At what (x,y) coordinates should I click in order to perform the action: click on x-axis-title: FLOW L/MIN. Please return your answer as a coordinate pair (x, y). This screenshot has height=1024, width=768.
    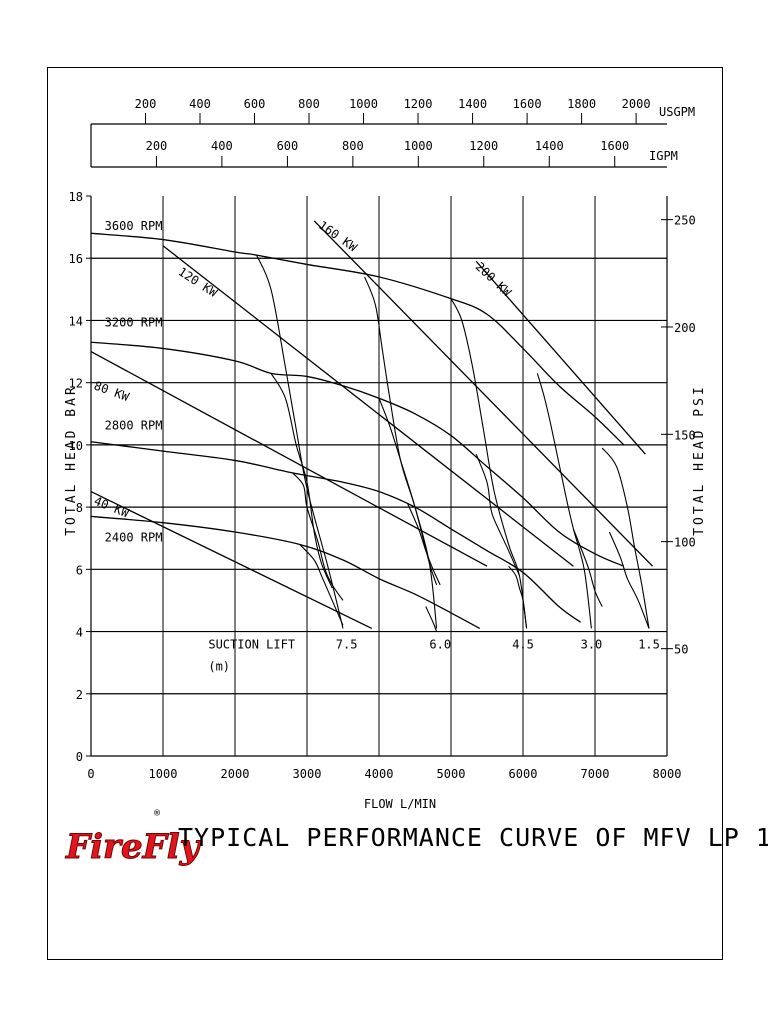
    Looking at the image, I should click on (400, 804).